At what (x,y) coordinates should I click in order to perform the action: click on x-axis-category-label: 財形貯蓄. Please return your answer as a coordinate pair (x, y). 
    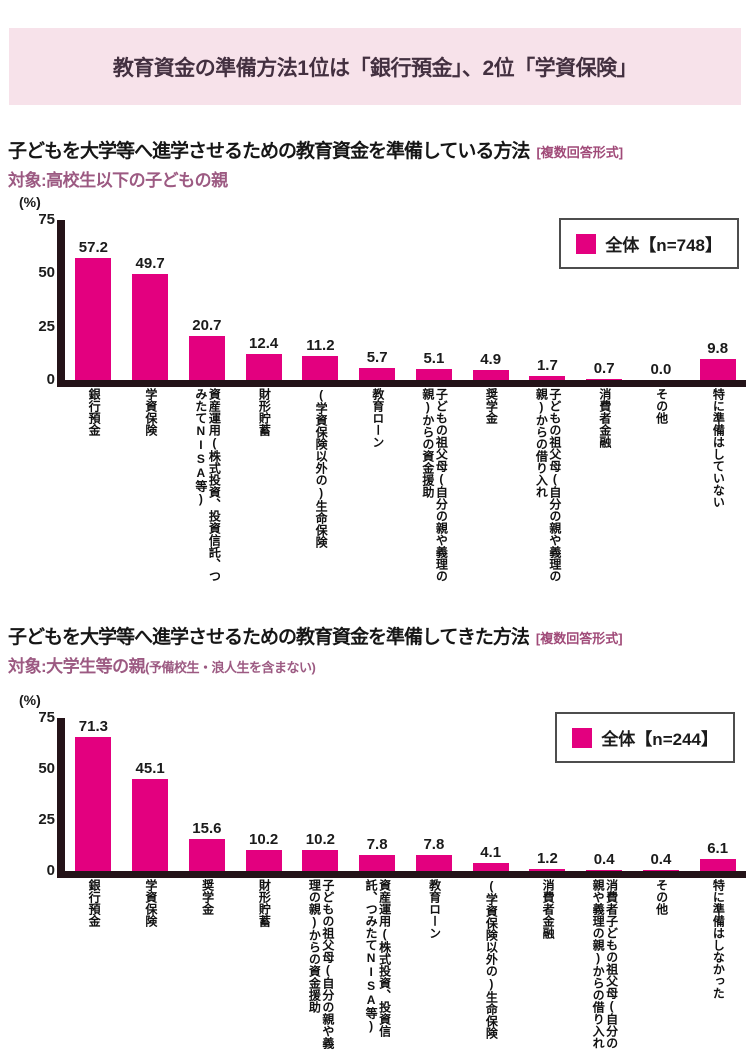
    Looking at the image, I should click on (264, 903).